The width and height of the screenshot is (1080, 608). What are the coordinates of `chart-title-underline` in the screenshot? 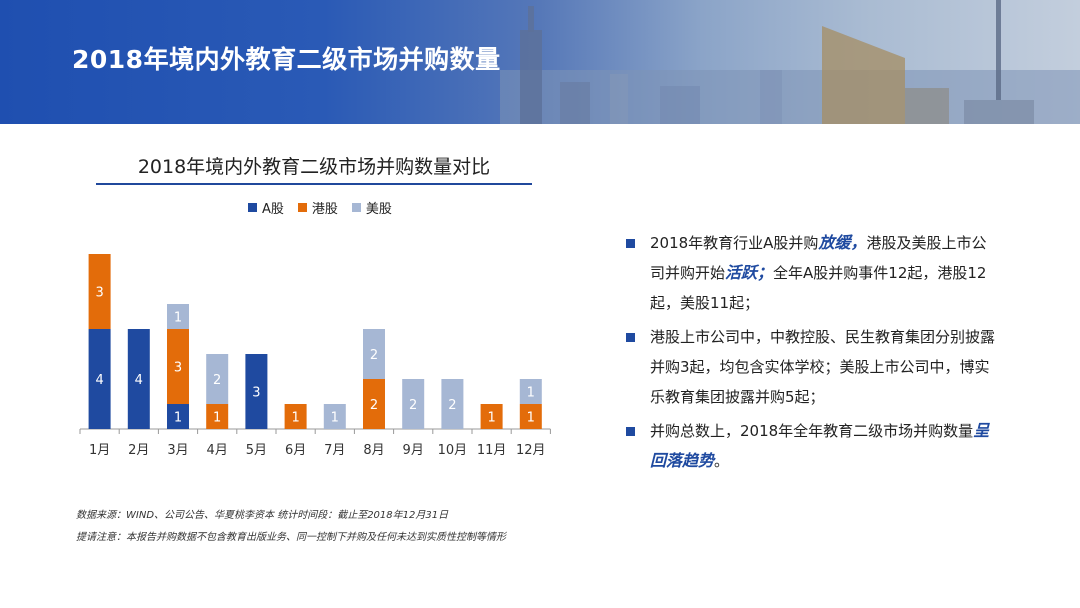 It's located at (314, 184).